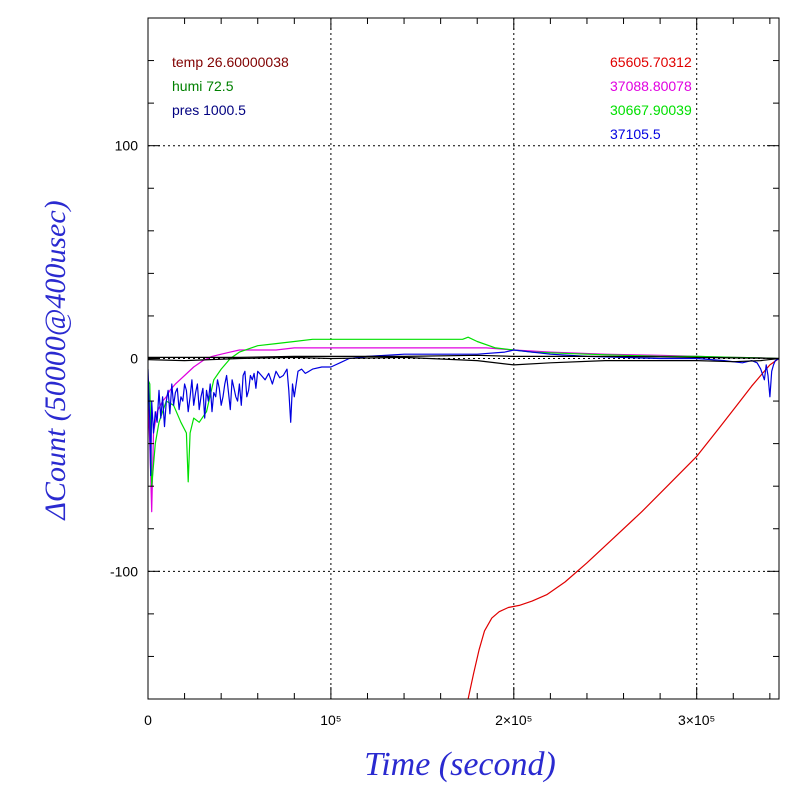  Describe the element at coordinates (124, 571) in the screenshot. I see `y-tick-label: -100` at that location.